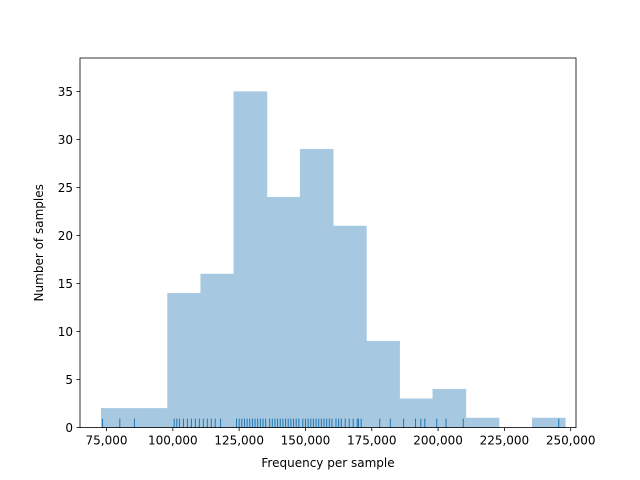 The image size is (640, 480). What do you see at coordinates (65, 332) in the screenshot?
I see `y-tick-label: 10` at bounding box center [65, 332].